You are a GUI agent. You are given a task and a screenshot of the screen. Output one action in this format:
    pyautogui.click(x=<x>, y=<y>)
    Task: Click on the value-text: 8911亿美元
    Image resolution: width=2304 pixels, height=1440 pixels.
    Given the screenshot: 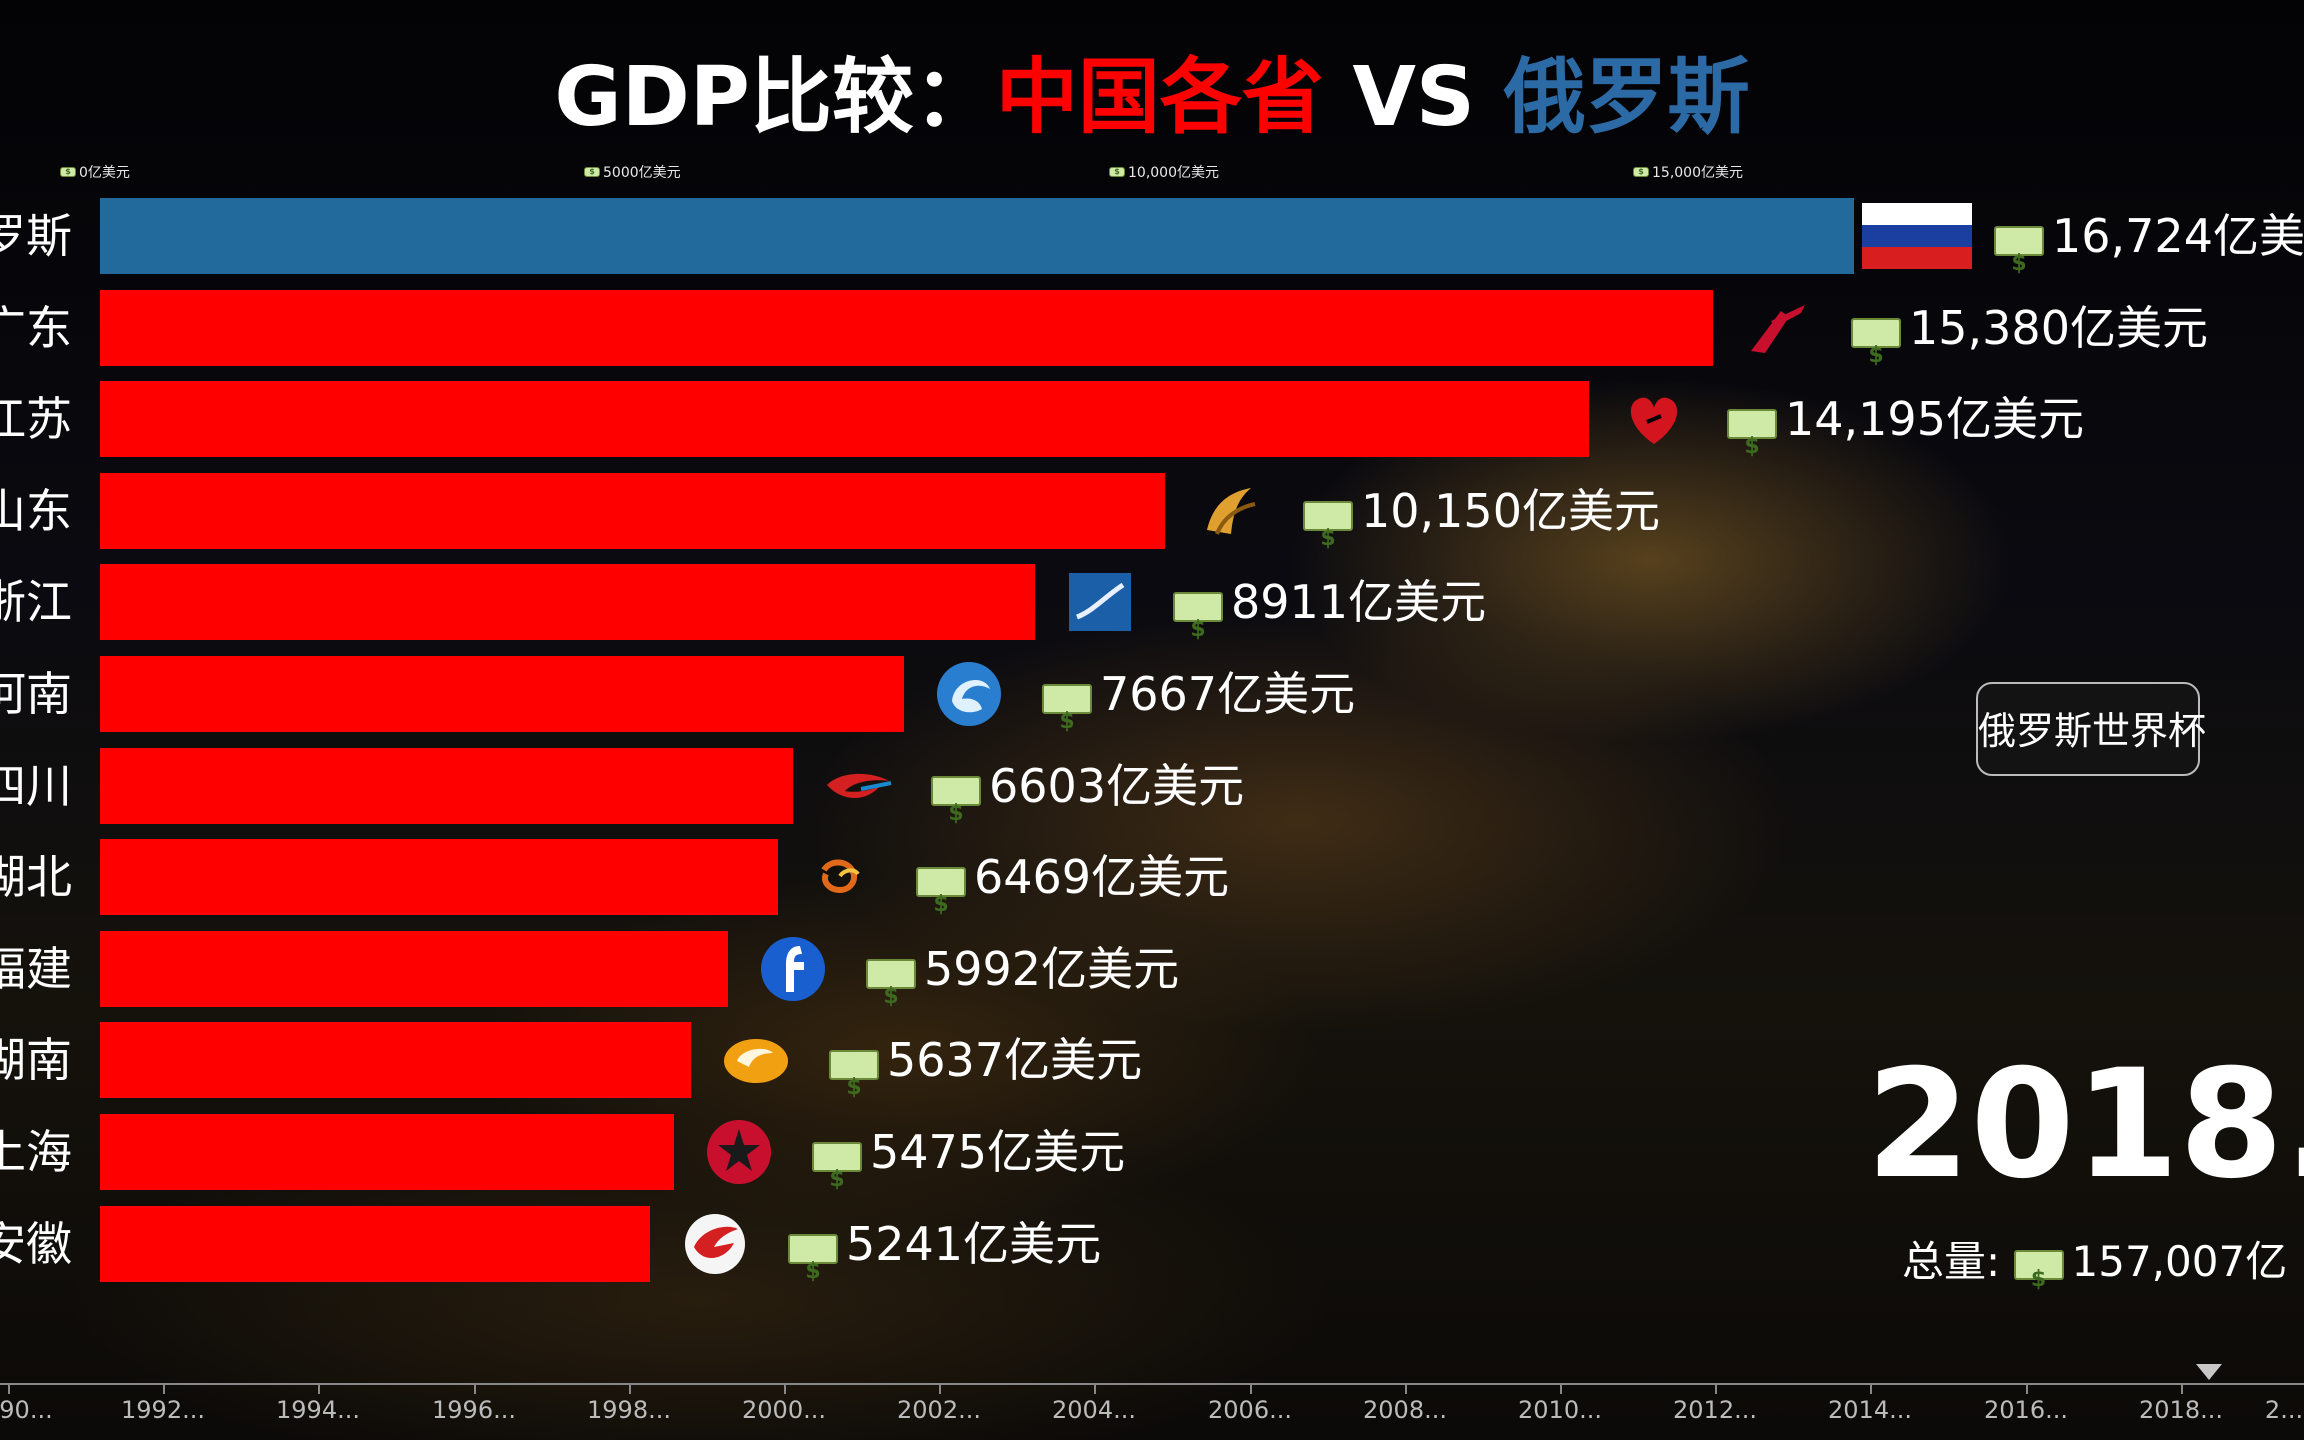 What is the action you would take?
    pyautogui.click(x=1359, y=602)
    